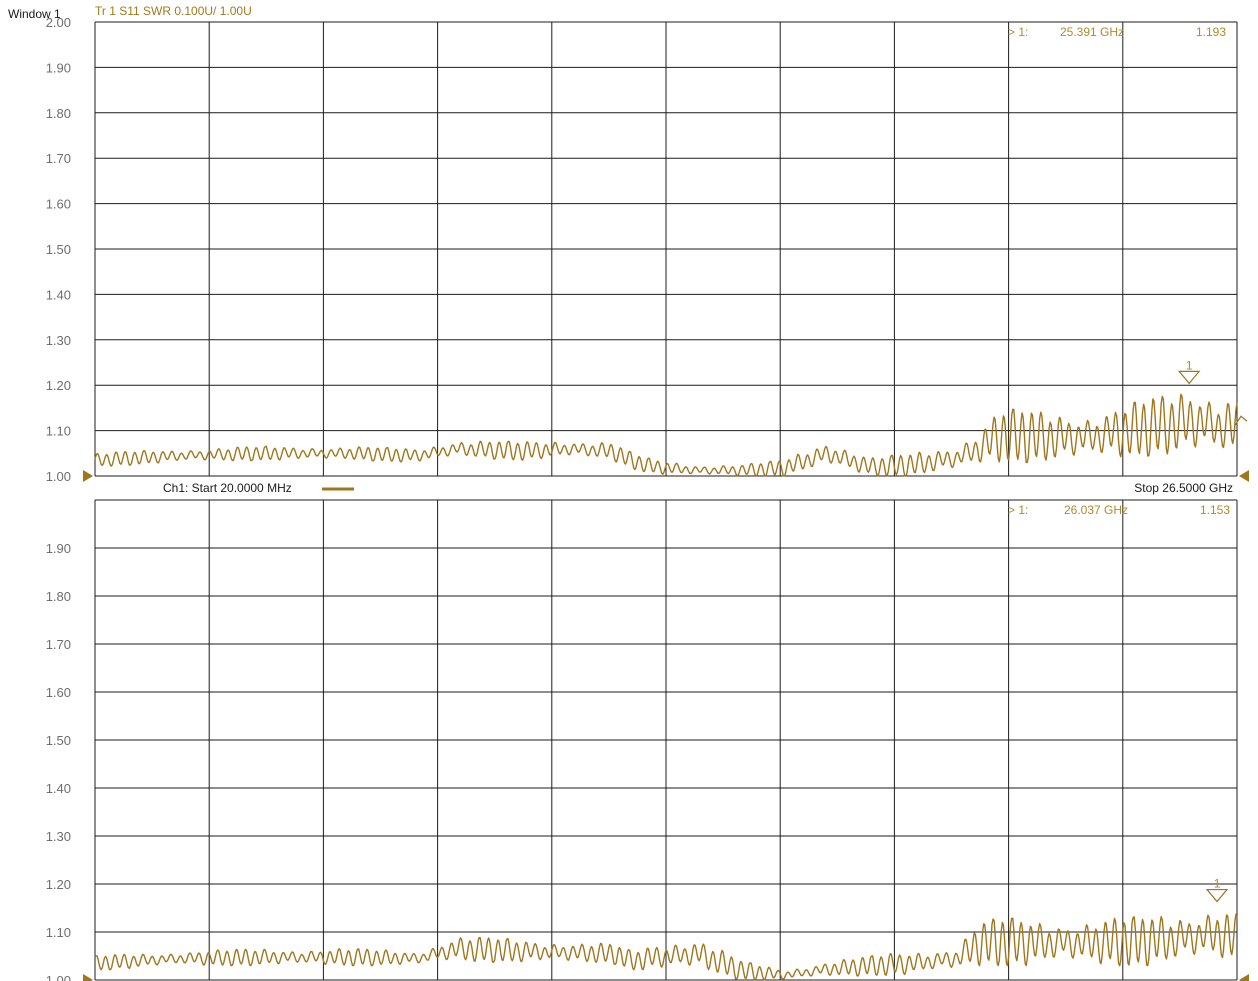  What do you see at coordinates (1189, 365) in the screenshot?
I see `upper-marker-symbol: 1` at bounding box center [1189, 365].